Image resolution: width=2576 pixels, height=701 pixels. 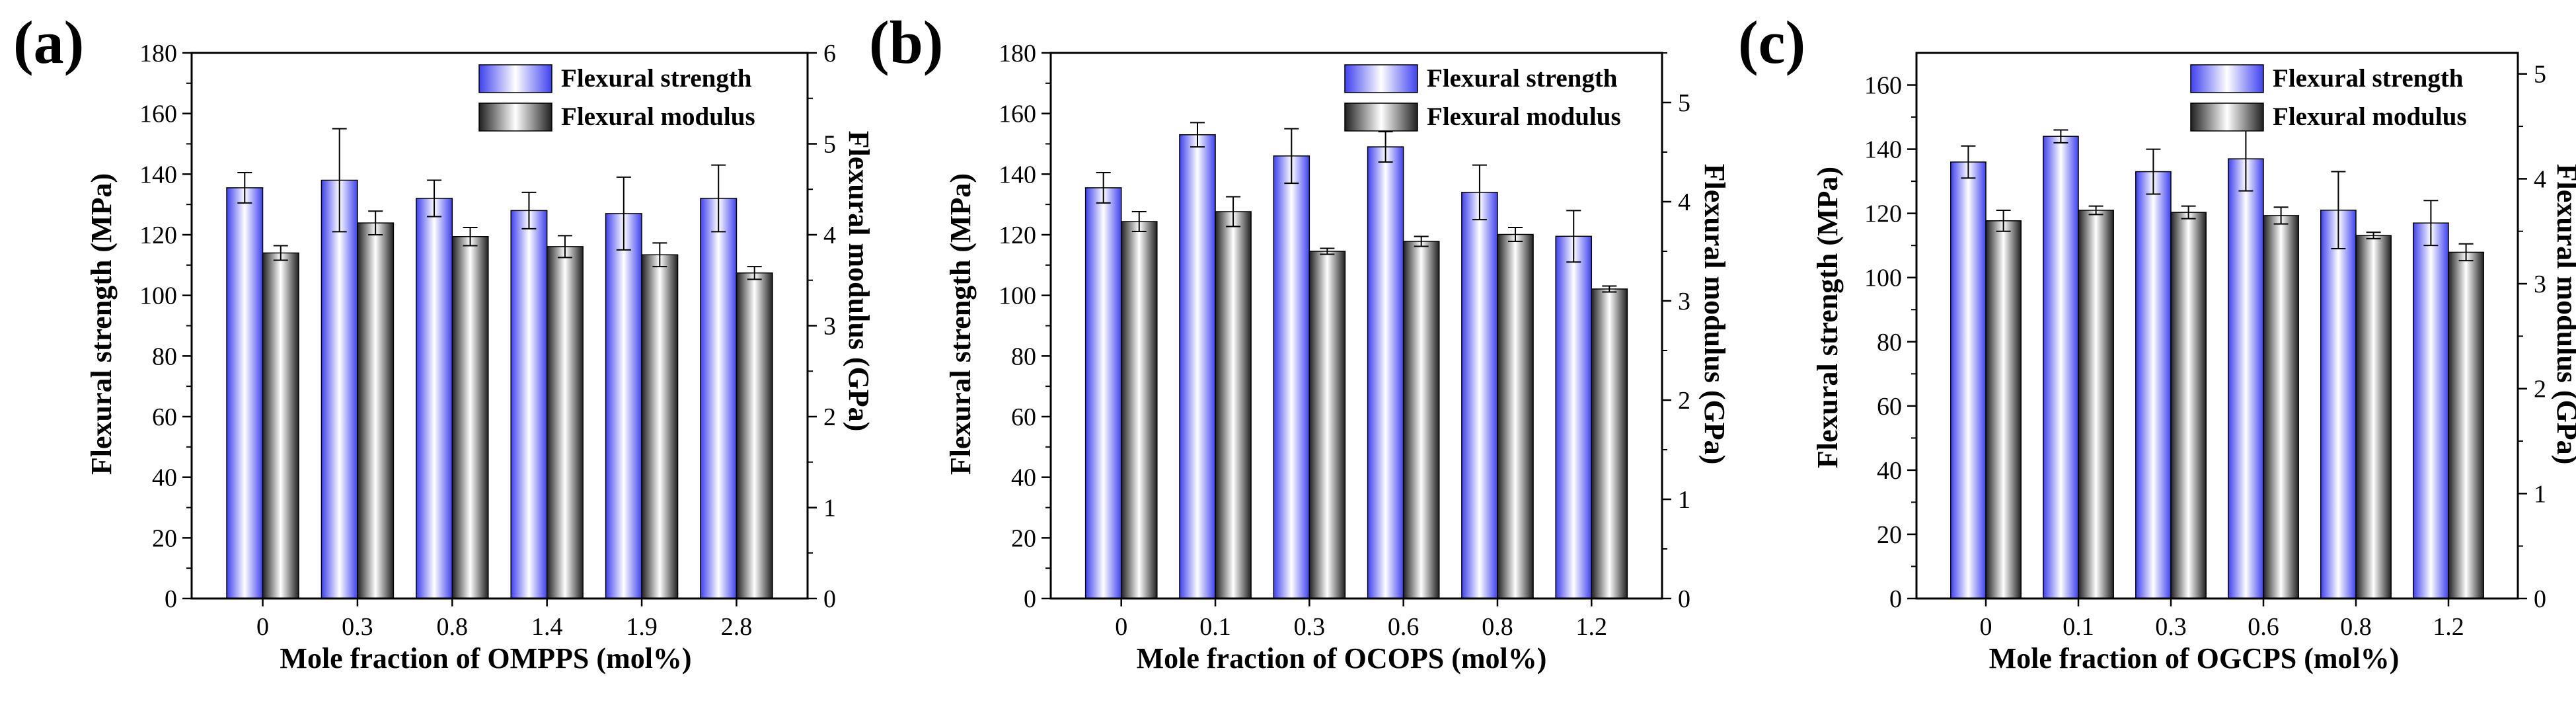 I want to click on panel-label: (c), so click(x=1772, y=42).